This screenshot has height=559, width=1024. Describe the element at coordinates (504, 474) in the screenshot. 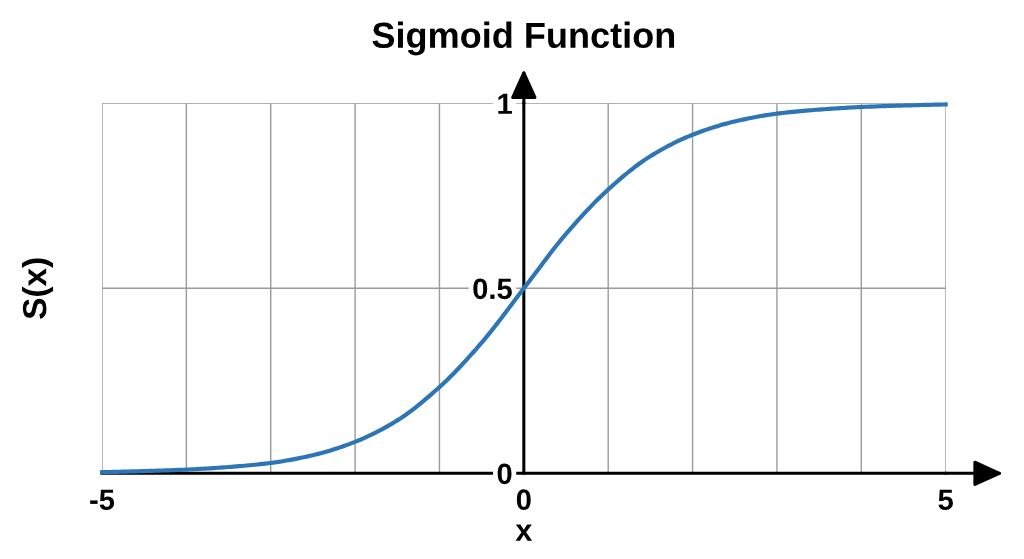

I see `y-tick-label: 0` at that location.